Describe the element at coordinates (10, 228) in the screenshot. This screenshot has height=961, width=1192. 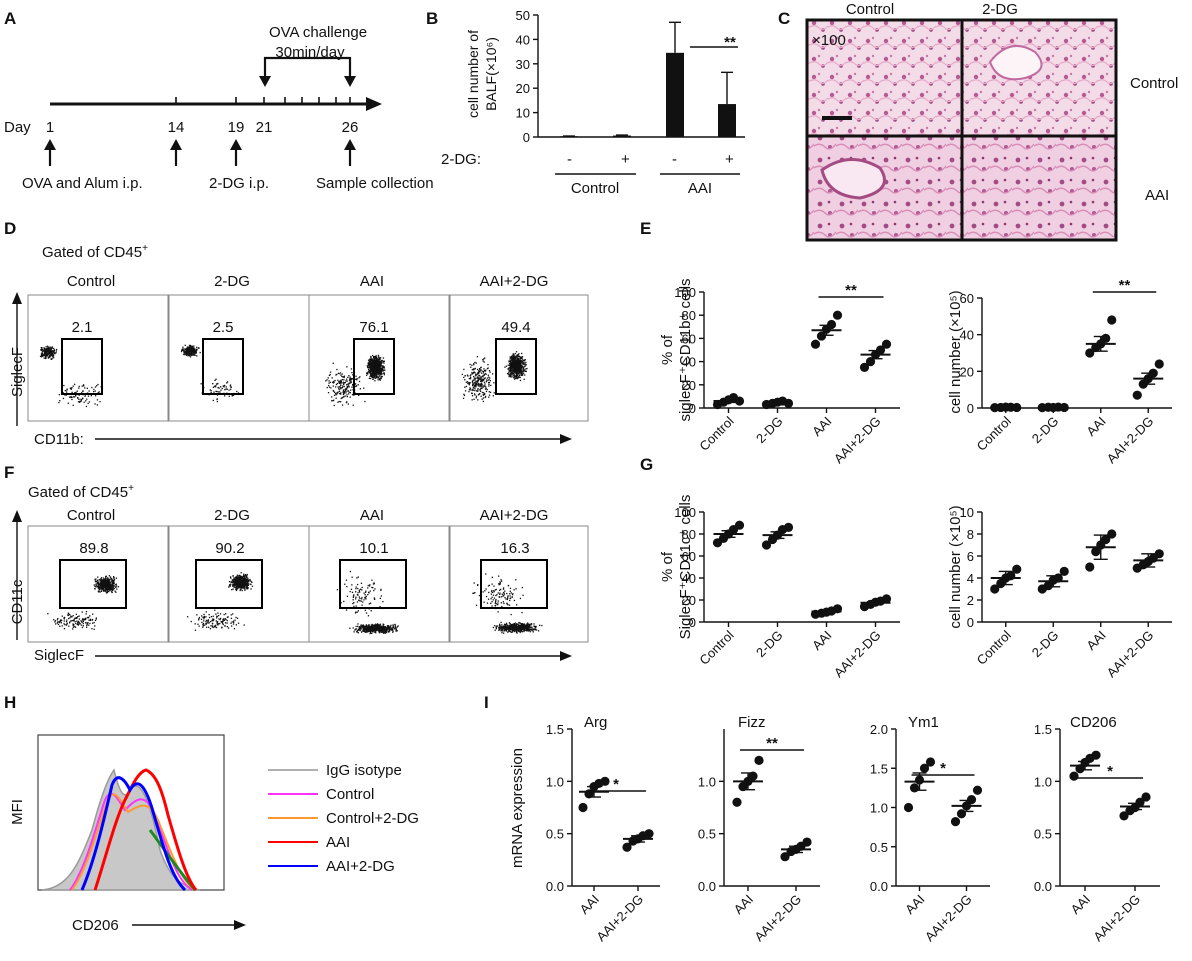
I see `panel-label-d: D` at that location.